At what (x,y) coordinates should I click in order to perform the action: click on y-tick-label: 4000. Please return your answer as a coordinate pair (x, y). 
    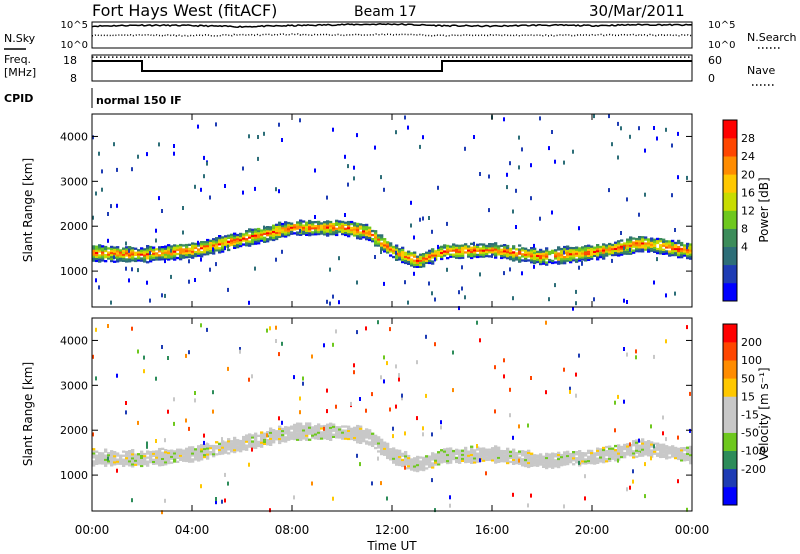
    Looking at the image, I should click on (74, 136).